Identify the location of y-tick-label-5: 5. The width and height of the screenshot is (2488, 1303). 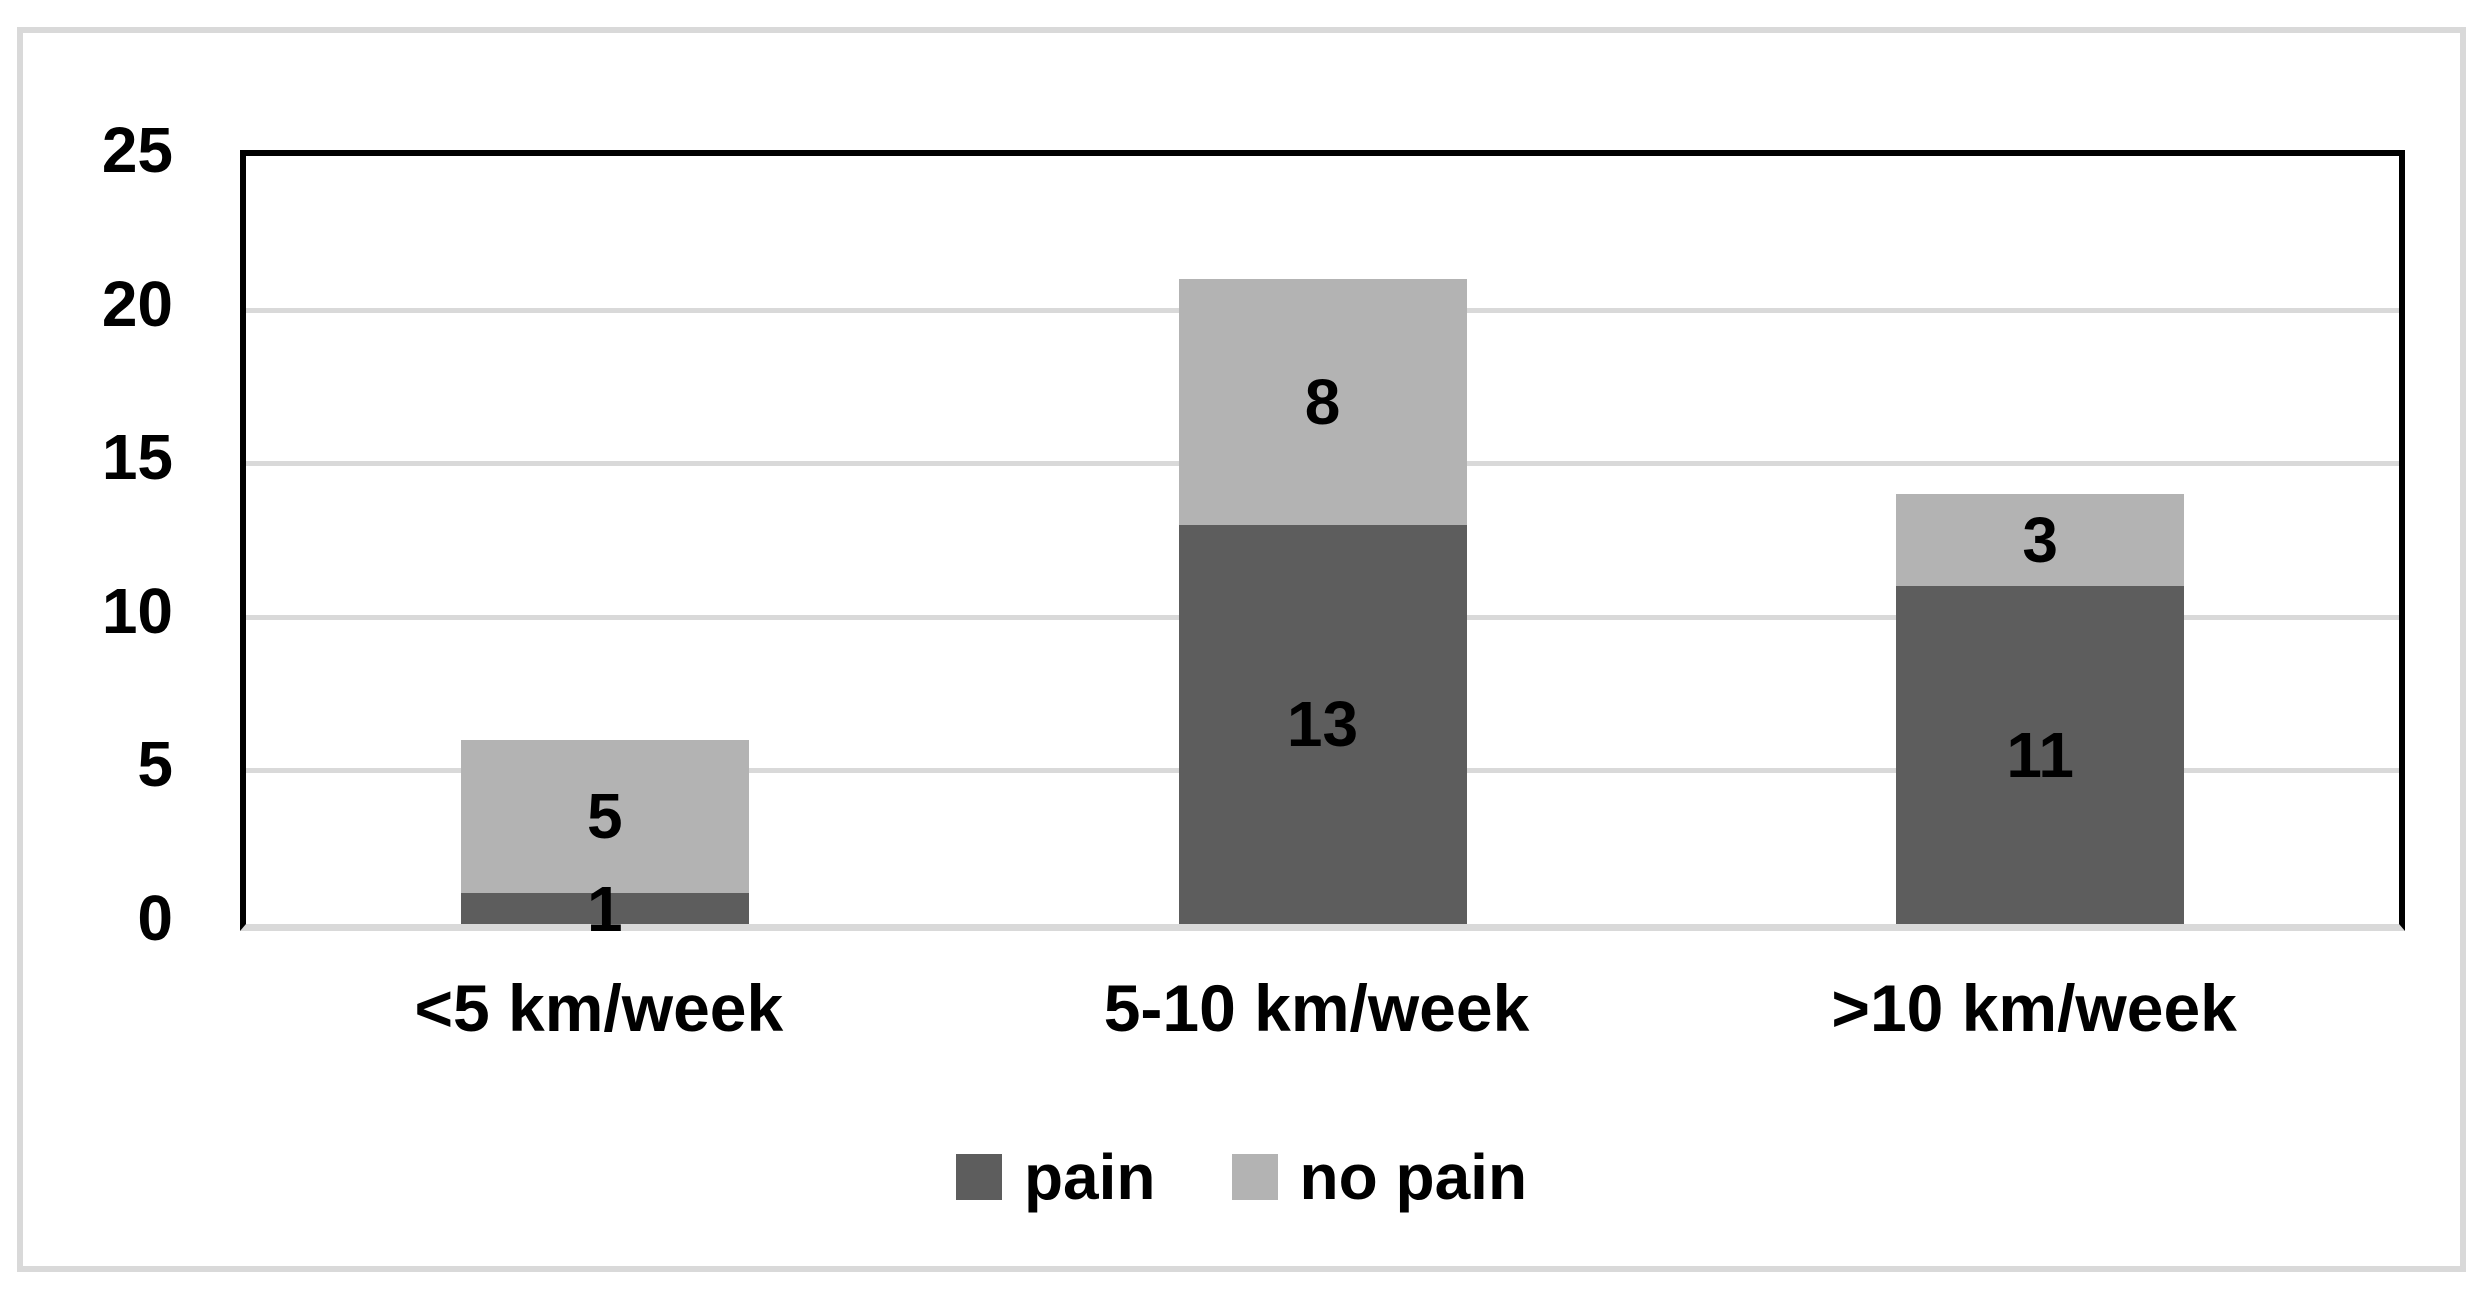
(155, 764).